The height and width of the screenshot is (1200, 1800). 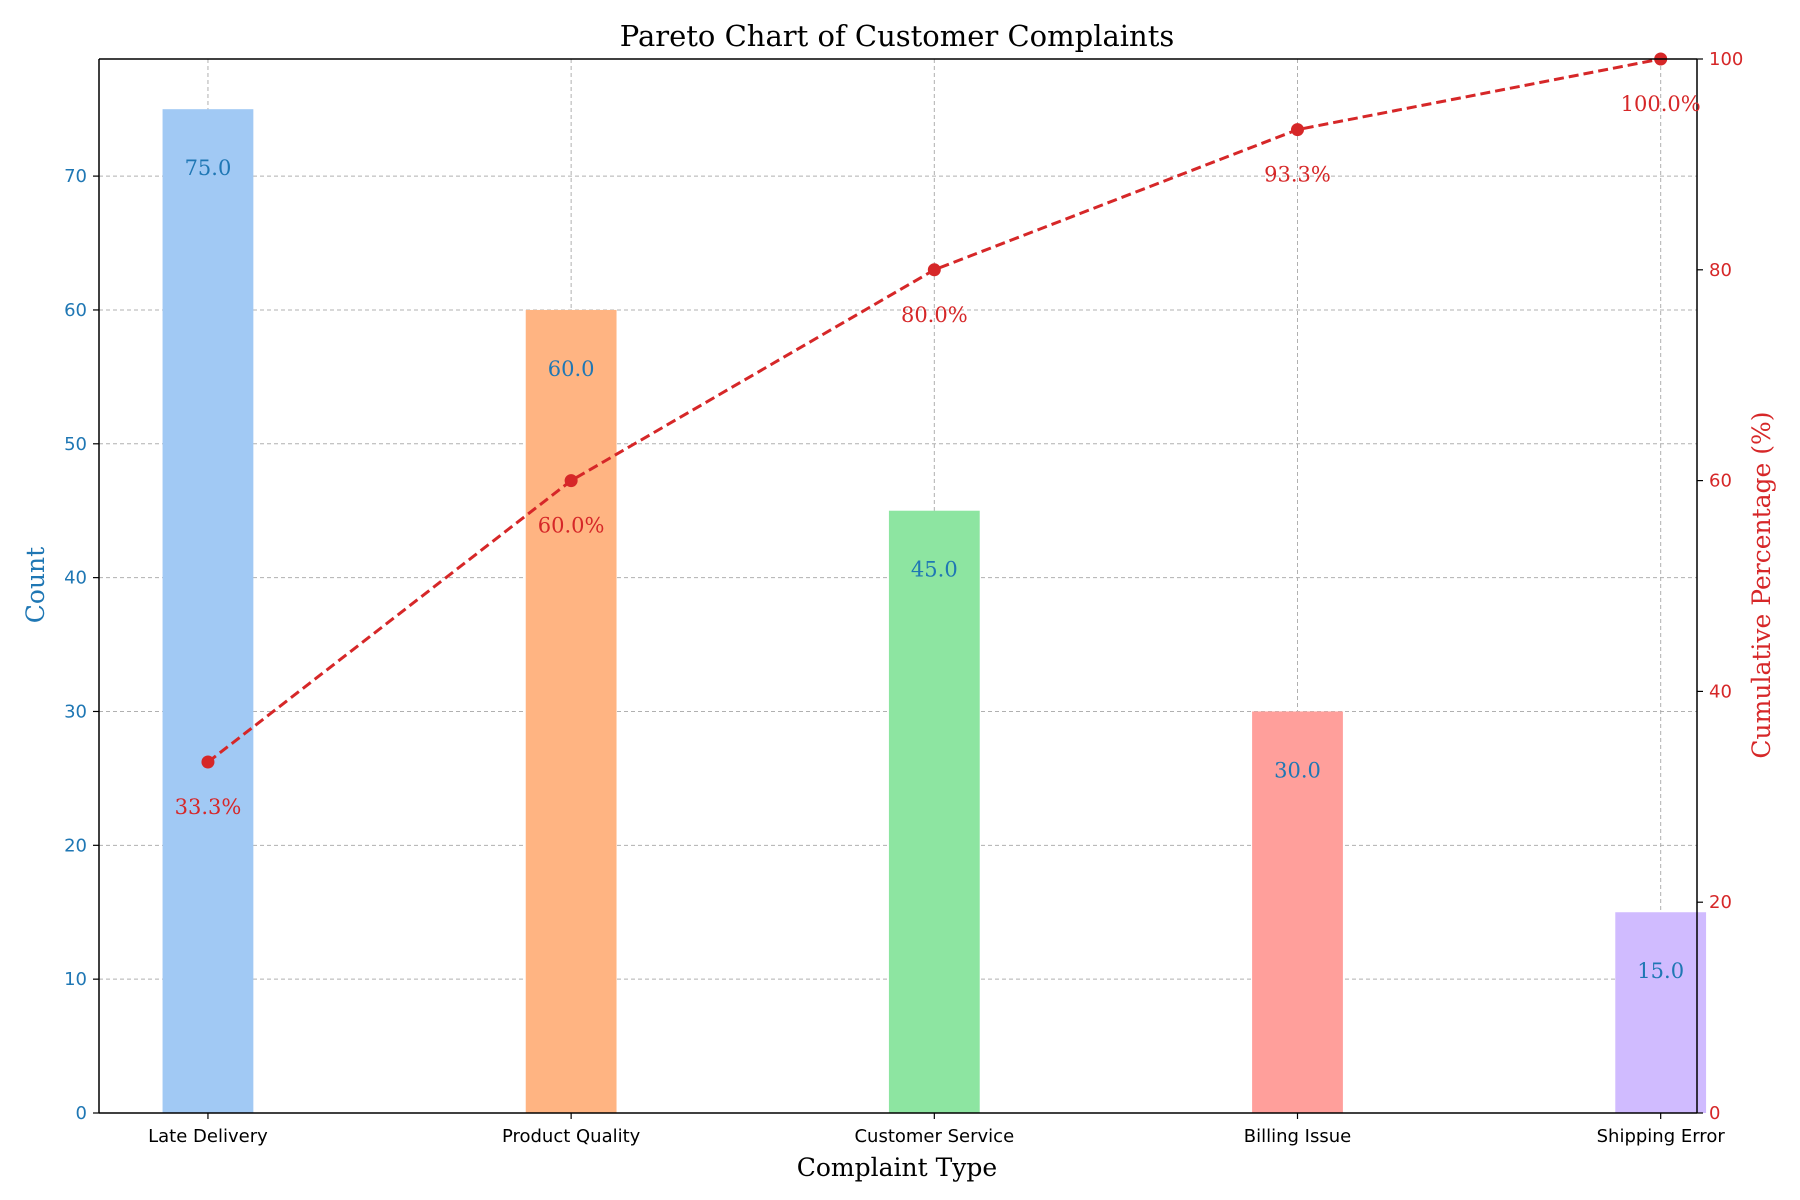 I want to click on y2-tick-label-1: 20, so click(x=1720, y=902).